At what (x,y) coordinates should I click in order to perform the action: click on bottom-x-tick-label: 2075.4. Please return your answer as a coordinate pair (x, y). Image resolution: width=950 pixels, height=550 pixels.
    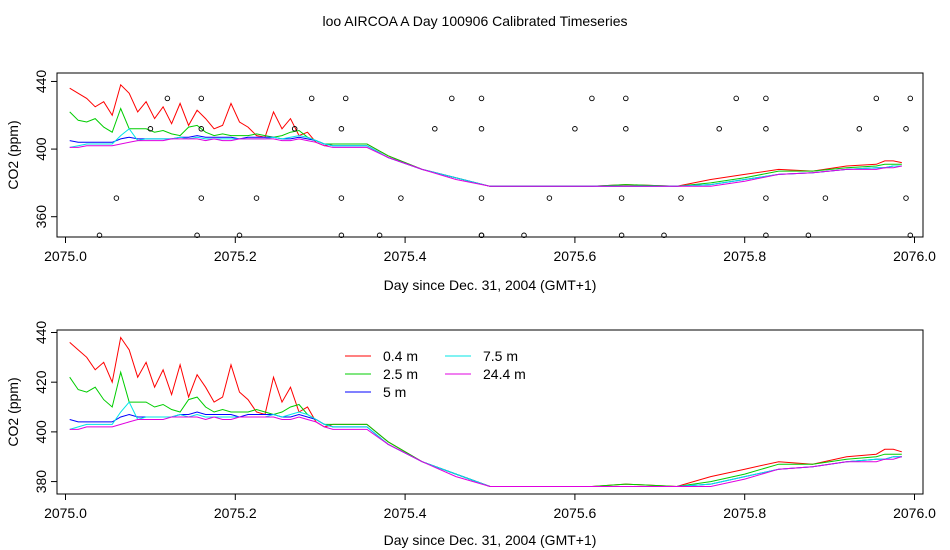
    Looking at the image, I should click on (405, 513).